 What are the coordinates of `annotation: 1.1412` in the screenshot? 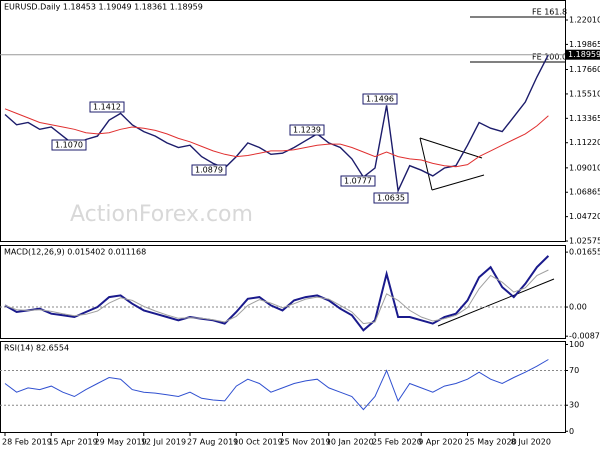 It's located at (107, 107).